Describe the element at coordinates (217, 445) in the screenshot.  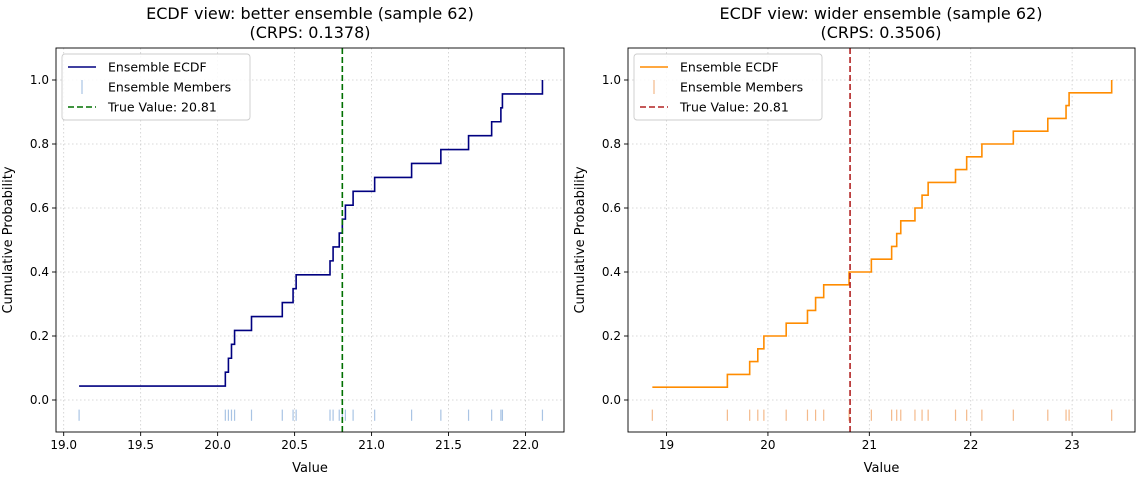
I see `x-tick-label: 20.0` at that location.